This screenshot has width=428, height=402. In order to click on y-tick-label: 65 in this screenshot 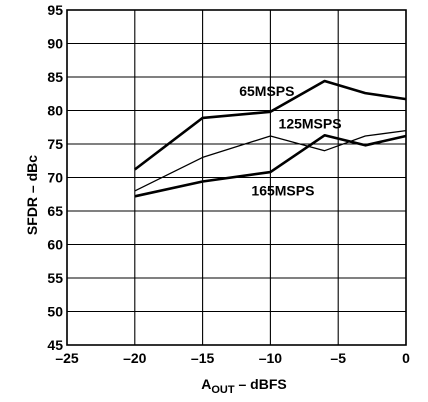, I will do `click(55, 211)`.